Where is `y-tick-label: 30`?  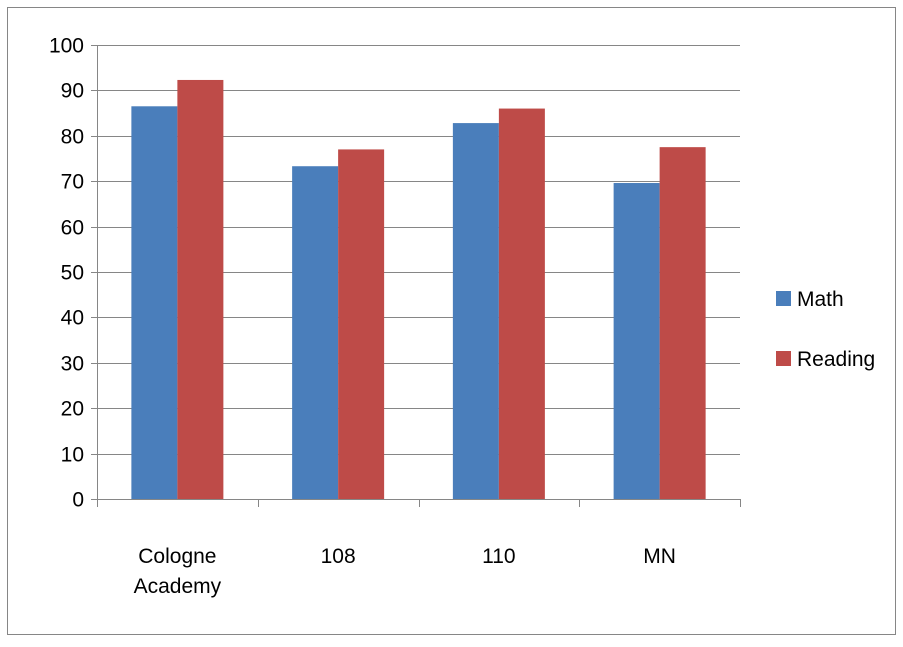
y-tick-label: 30 is located at coordinates (72, 364).